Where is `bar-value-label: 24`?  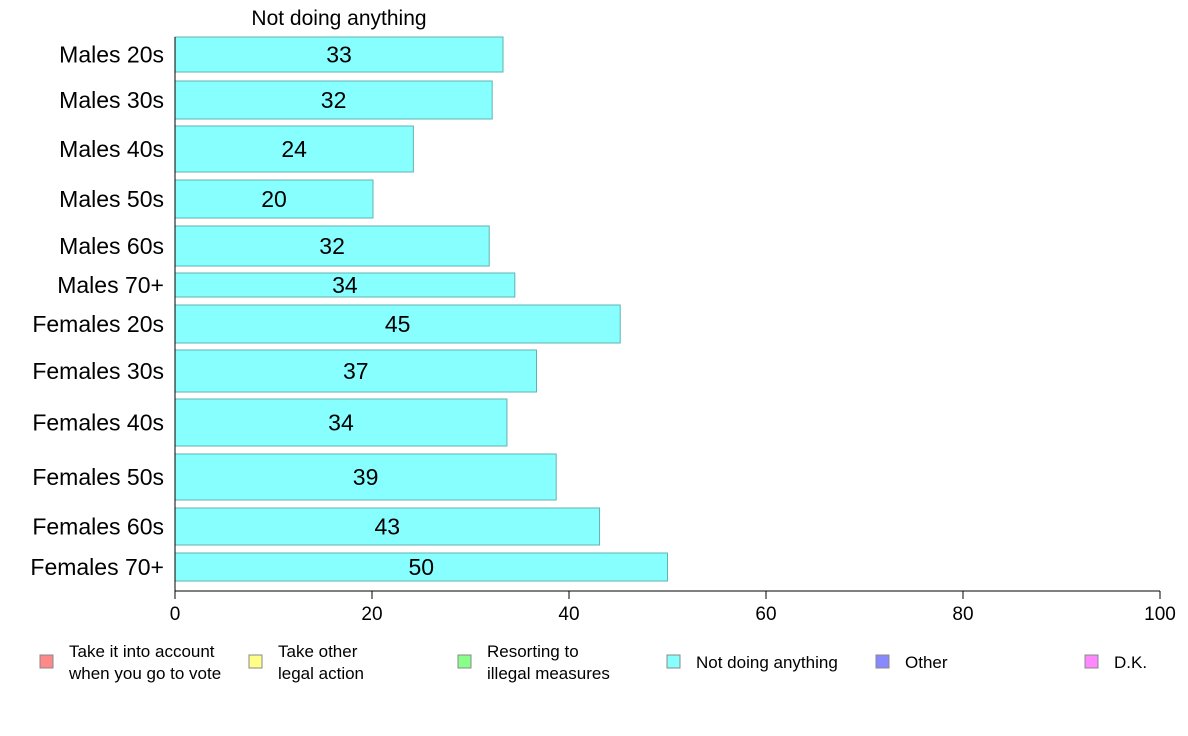 bar-value-label: 24 is located at coordinates (294, 149).